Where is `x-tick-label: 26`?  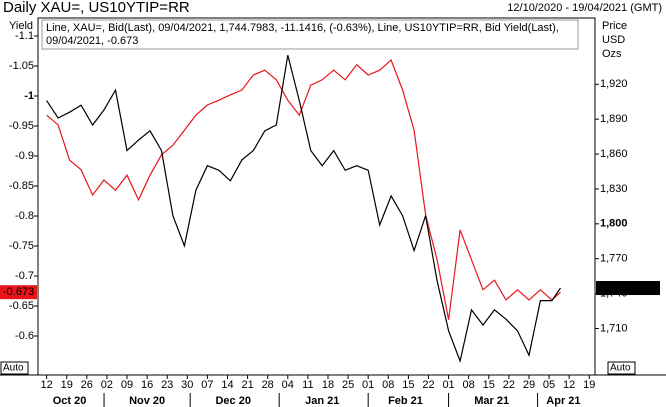
x-tick-label: 26 is located at coordinates (87, 385).